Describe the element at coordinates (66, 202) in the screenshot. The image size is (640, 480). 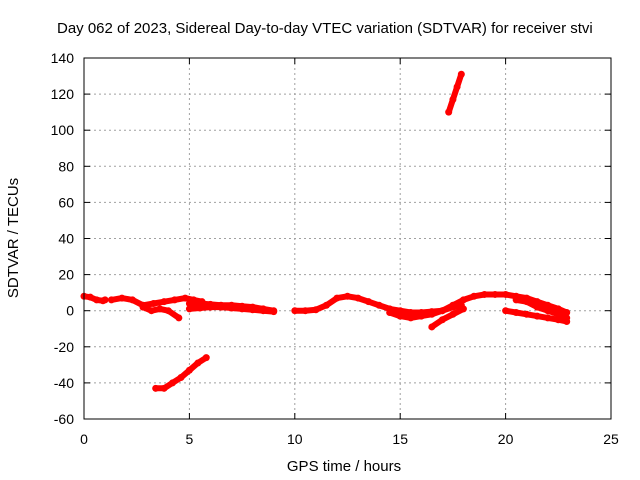
I see `y-tick-label: 60` at that location.